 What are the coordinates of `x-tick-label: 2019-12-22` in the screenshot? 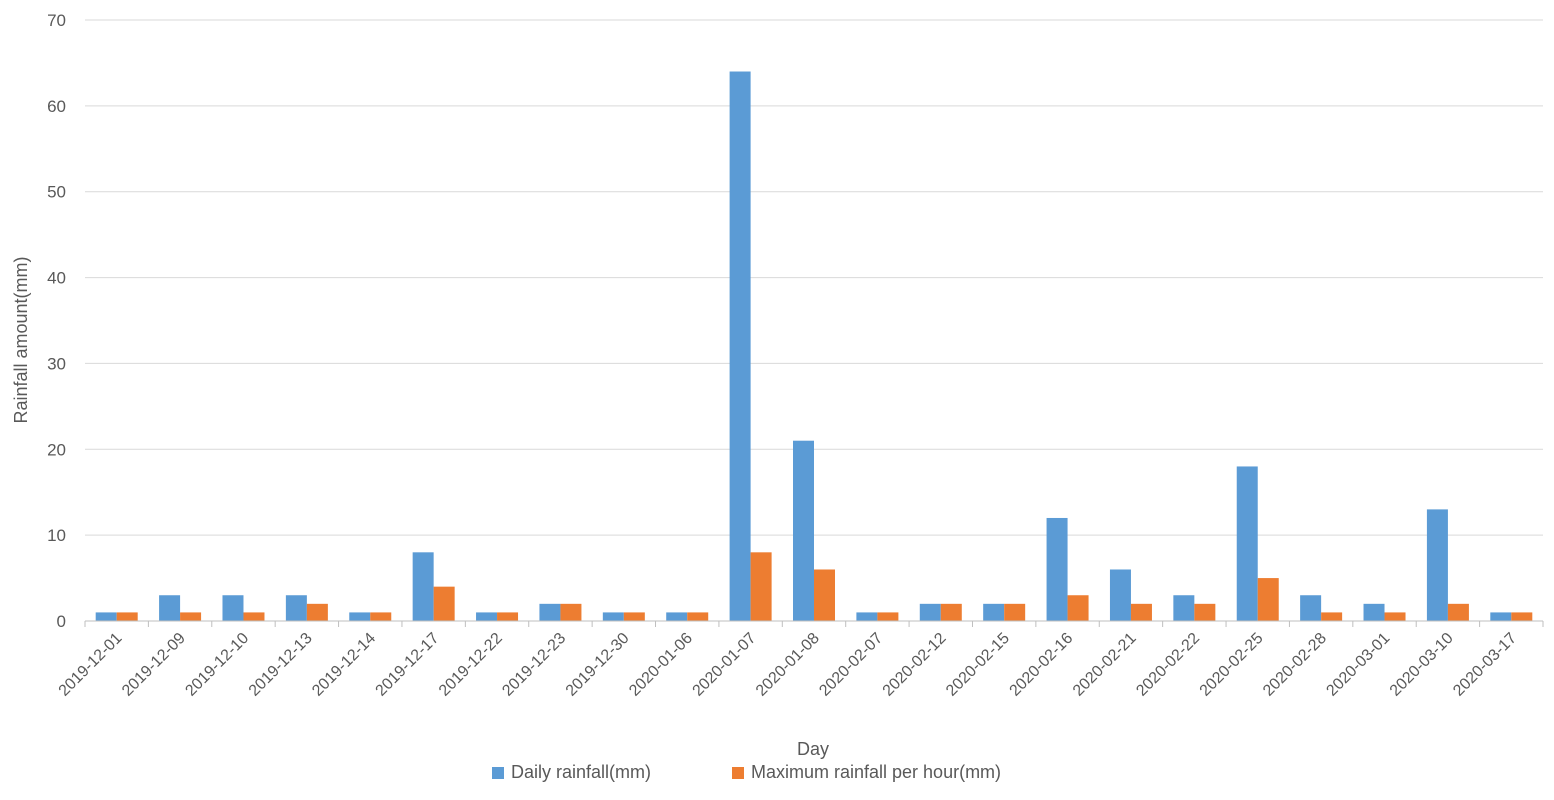 It's located at (471, 665).